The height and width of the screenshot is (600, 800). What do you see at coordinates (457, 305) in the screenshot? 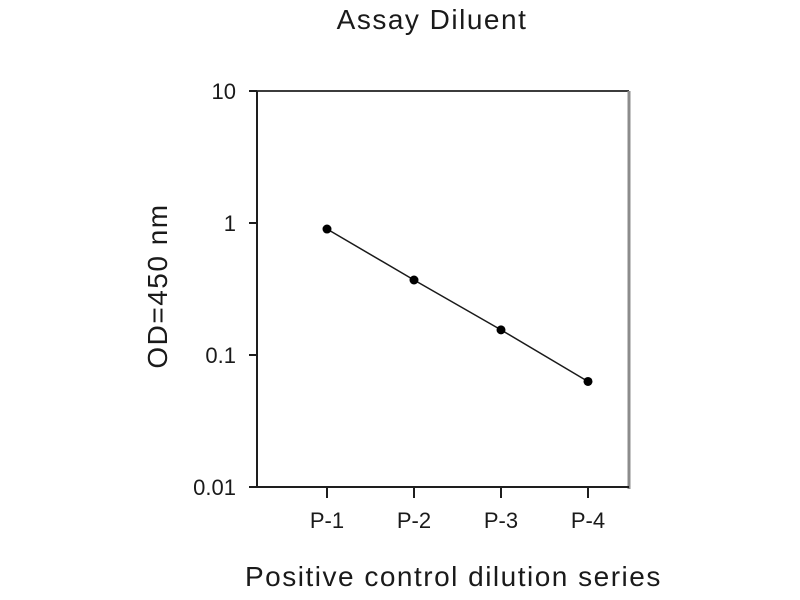
I see `data-line` at bounding box center [457, 305].